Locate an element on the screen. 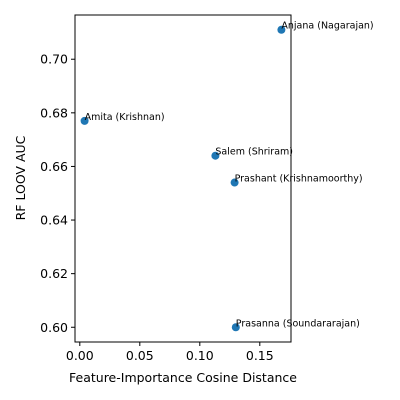 The image size is (400, 400). x-tick-label: 0.15 is located at coordinates (260, 355).